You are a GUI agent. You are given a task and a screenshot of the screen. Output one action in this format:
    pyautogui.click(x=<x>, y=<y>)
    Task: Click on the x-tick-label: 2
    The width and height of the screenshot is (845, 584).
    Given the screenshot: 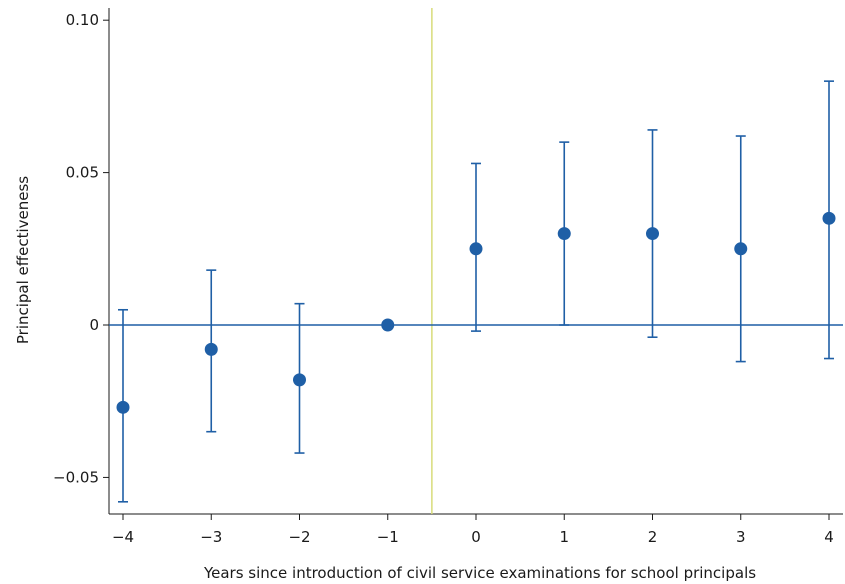 What is the action you would take?
    pyautogui.click(x=653, y=537)
    